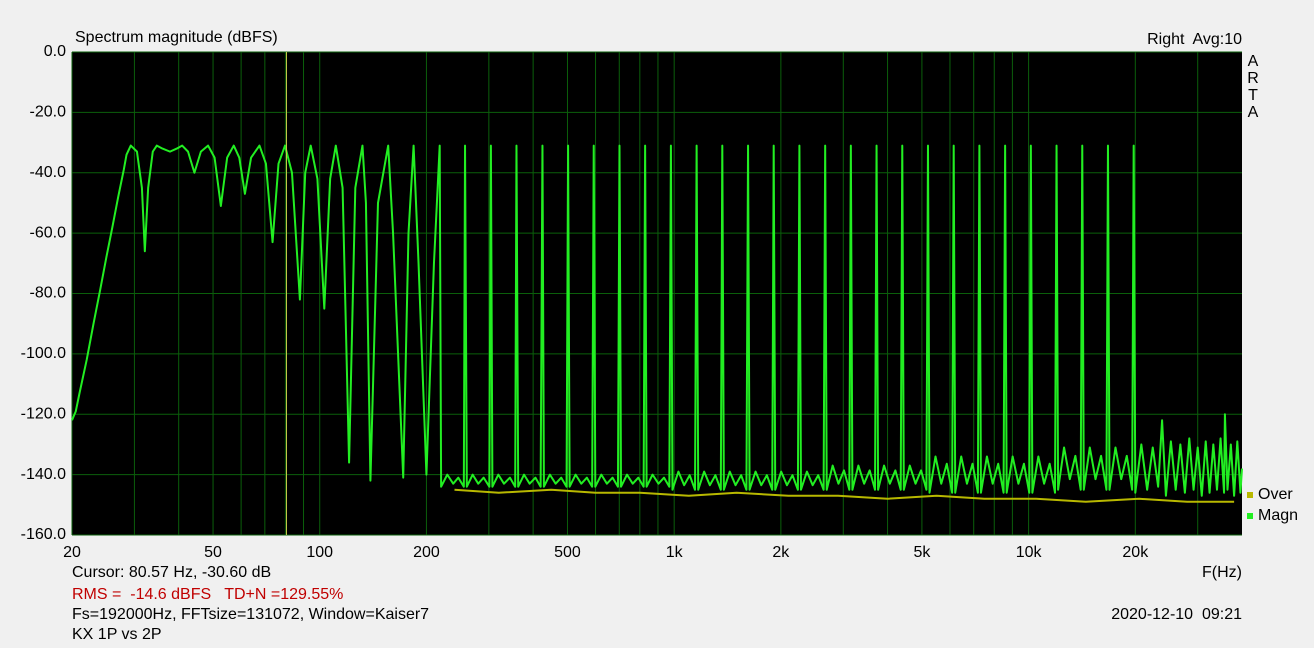 The width and height of the screenshot is (1314, 648). I want to click on x-tick-label: 5k, so click(922, 552).